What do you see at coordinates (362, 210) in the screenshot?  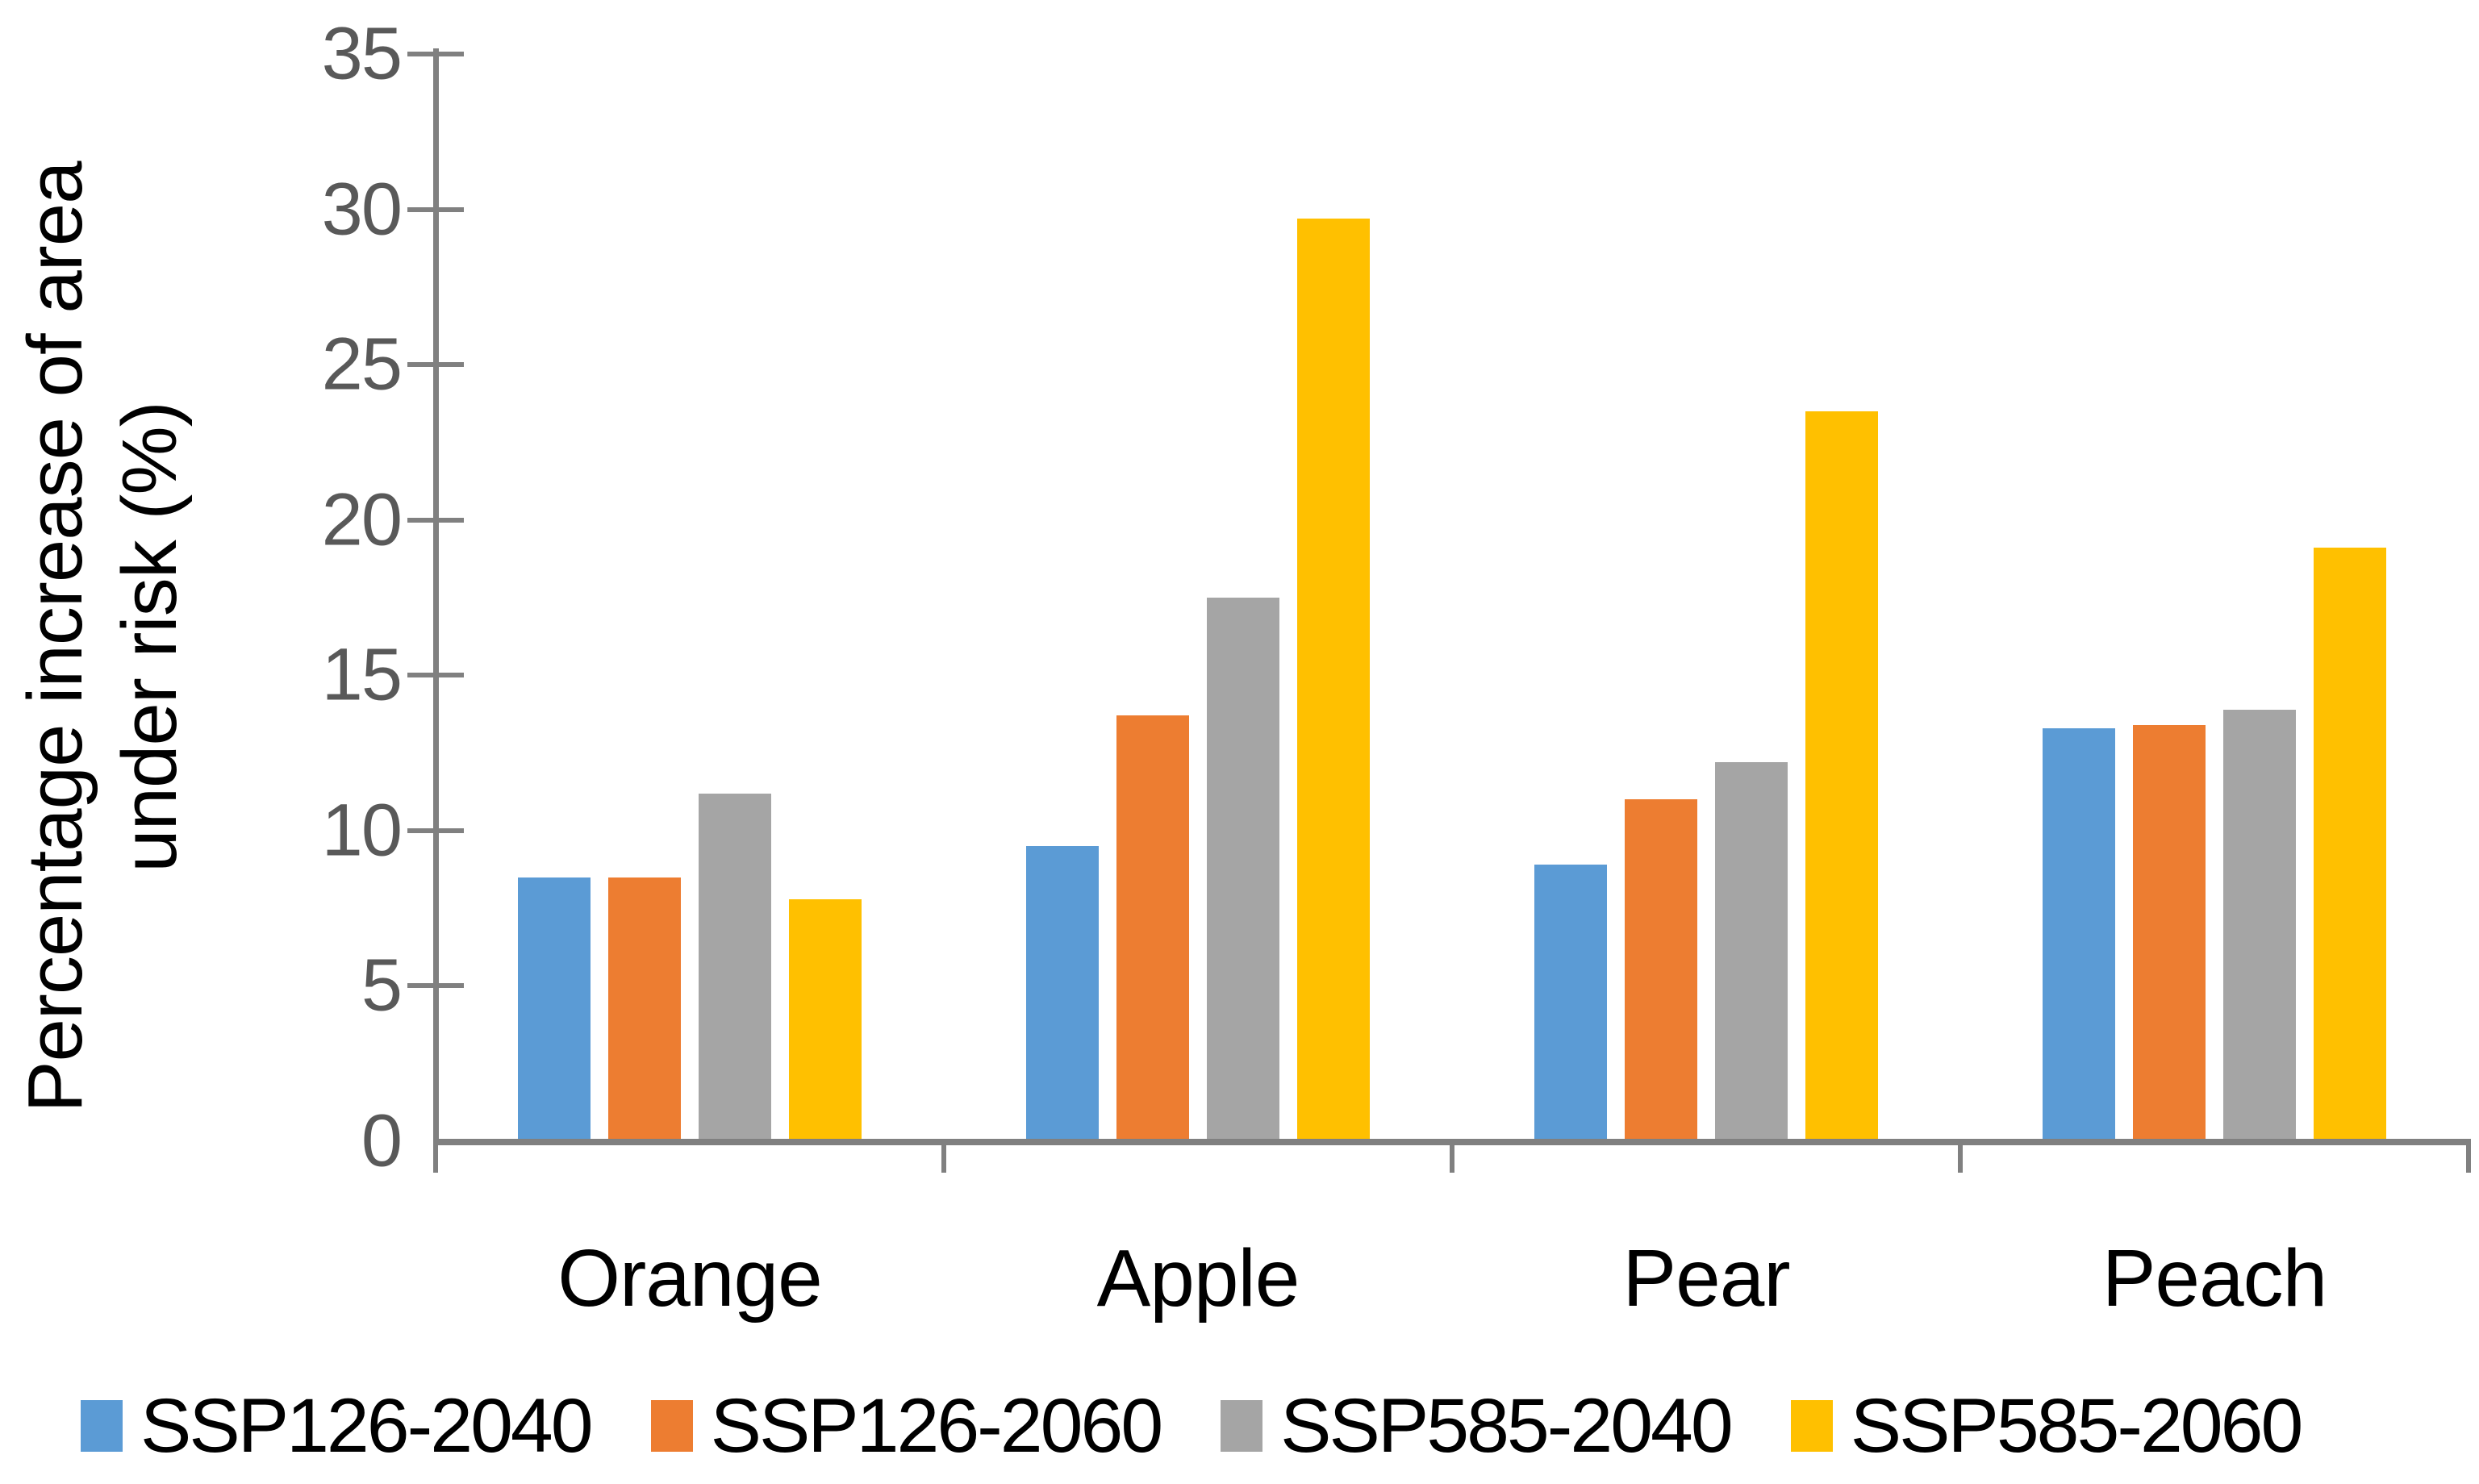 I see `y-tick-label: 30` at bounding box center [362, 210].